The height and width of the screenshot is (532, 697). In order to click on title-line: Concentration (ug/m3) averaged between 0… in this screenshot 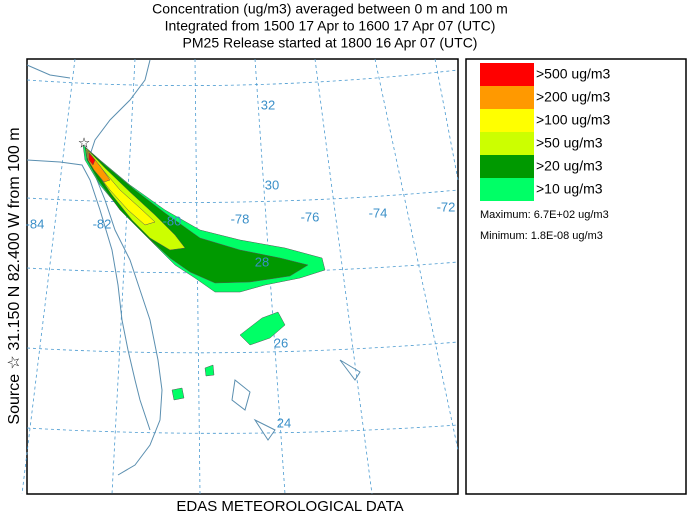, I will do `click(330, 9)`.